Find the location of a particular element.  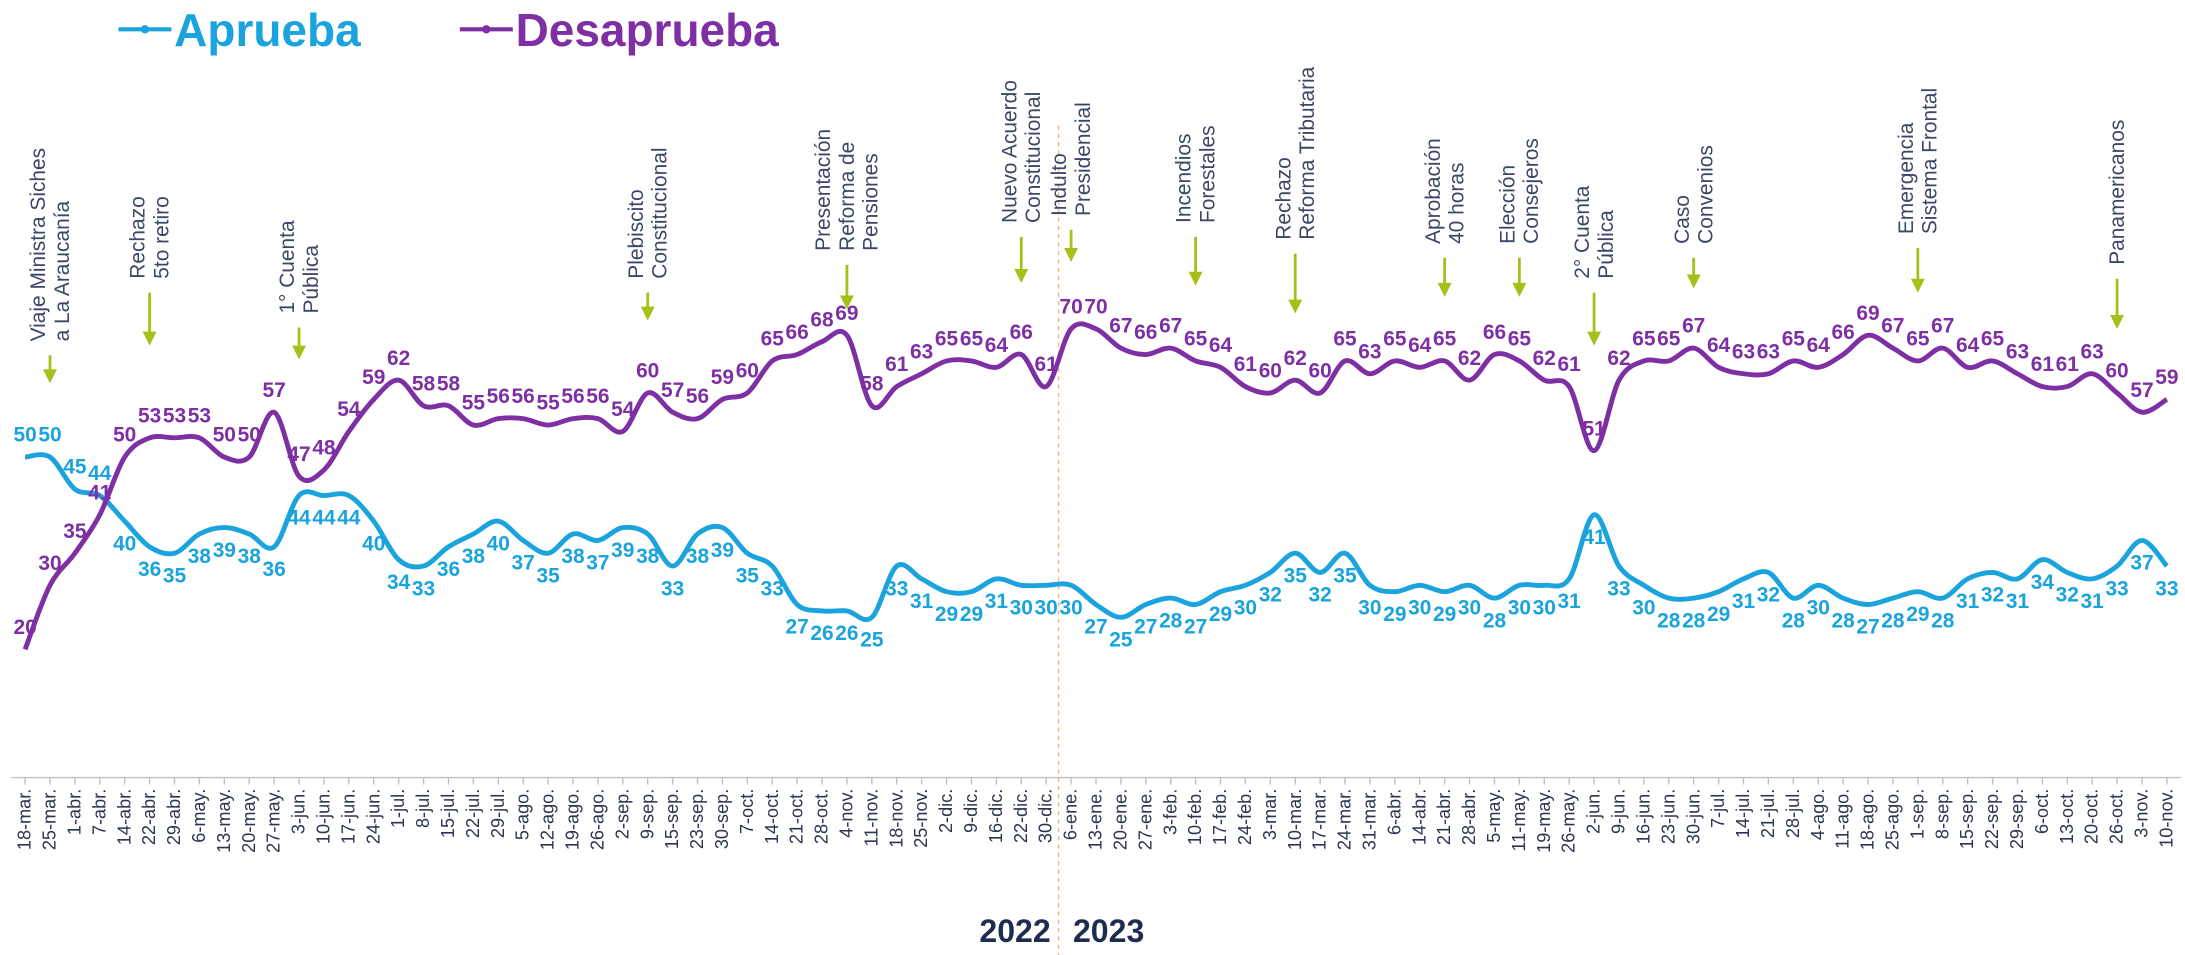

x-tick-label: 19-may. is located at coordinates (1544, 821).